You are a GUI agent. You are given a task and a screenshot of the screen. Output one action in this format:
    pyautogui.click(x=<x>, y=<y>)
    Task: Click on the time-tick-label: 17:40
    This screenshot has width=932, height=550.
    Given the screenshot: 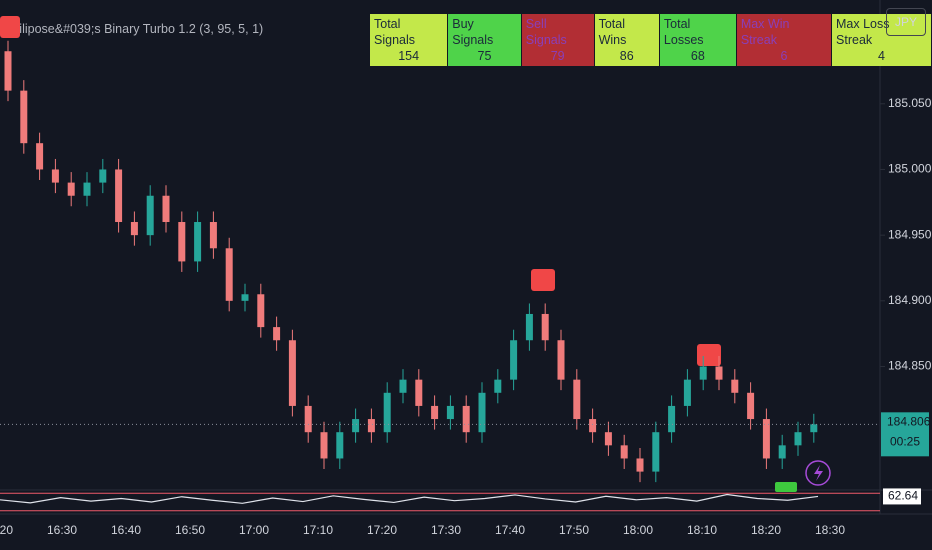 What is the action you would take?
    pyautogui.click(x=510, y=530)
    